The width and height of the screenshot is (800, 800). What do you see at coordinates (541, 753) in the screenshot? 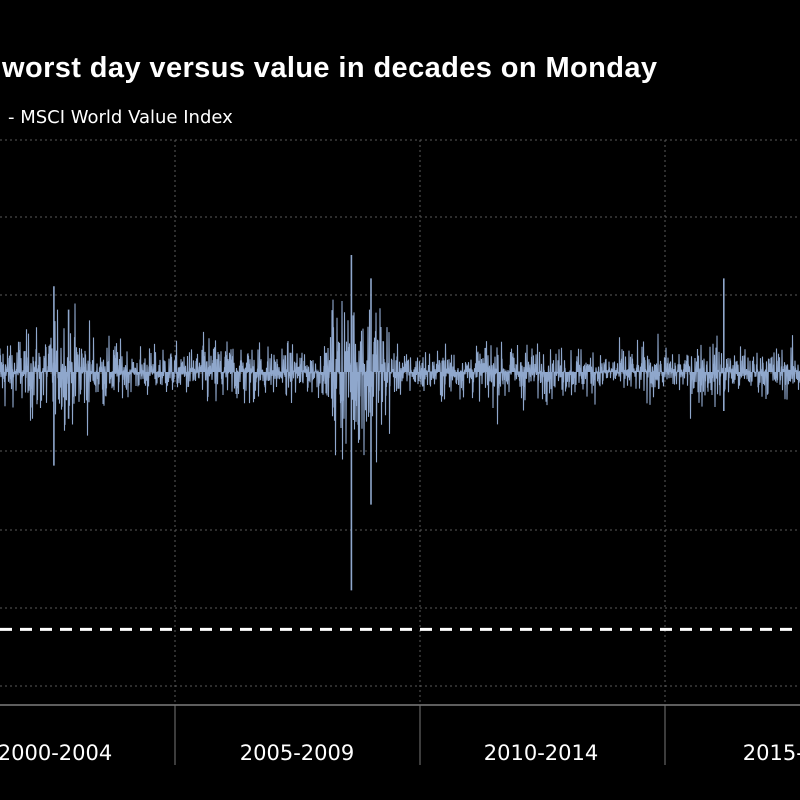
I see `x-tick-label: 2010-2014` at bounding box center [541, 753].